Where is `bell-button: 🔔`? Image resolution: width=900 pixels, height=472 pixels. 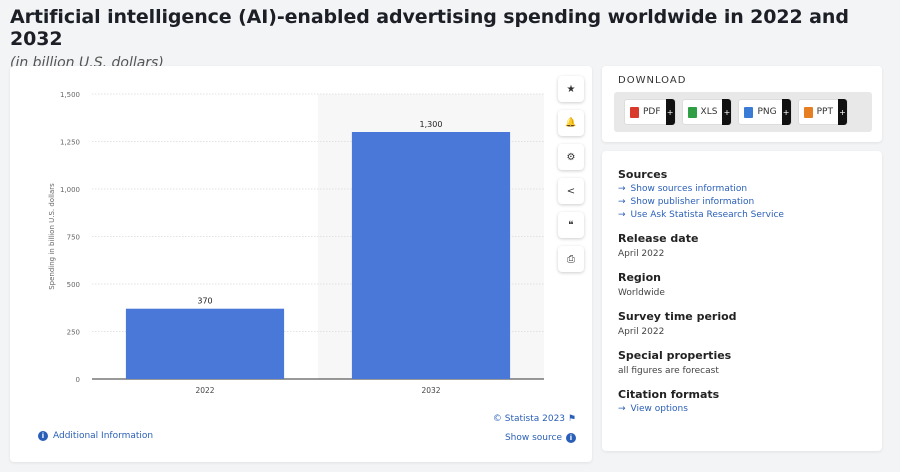
bell-button: 🔔 is located at coordinates (571, 123).